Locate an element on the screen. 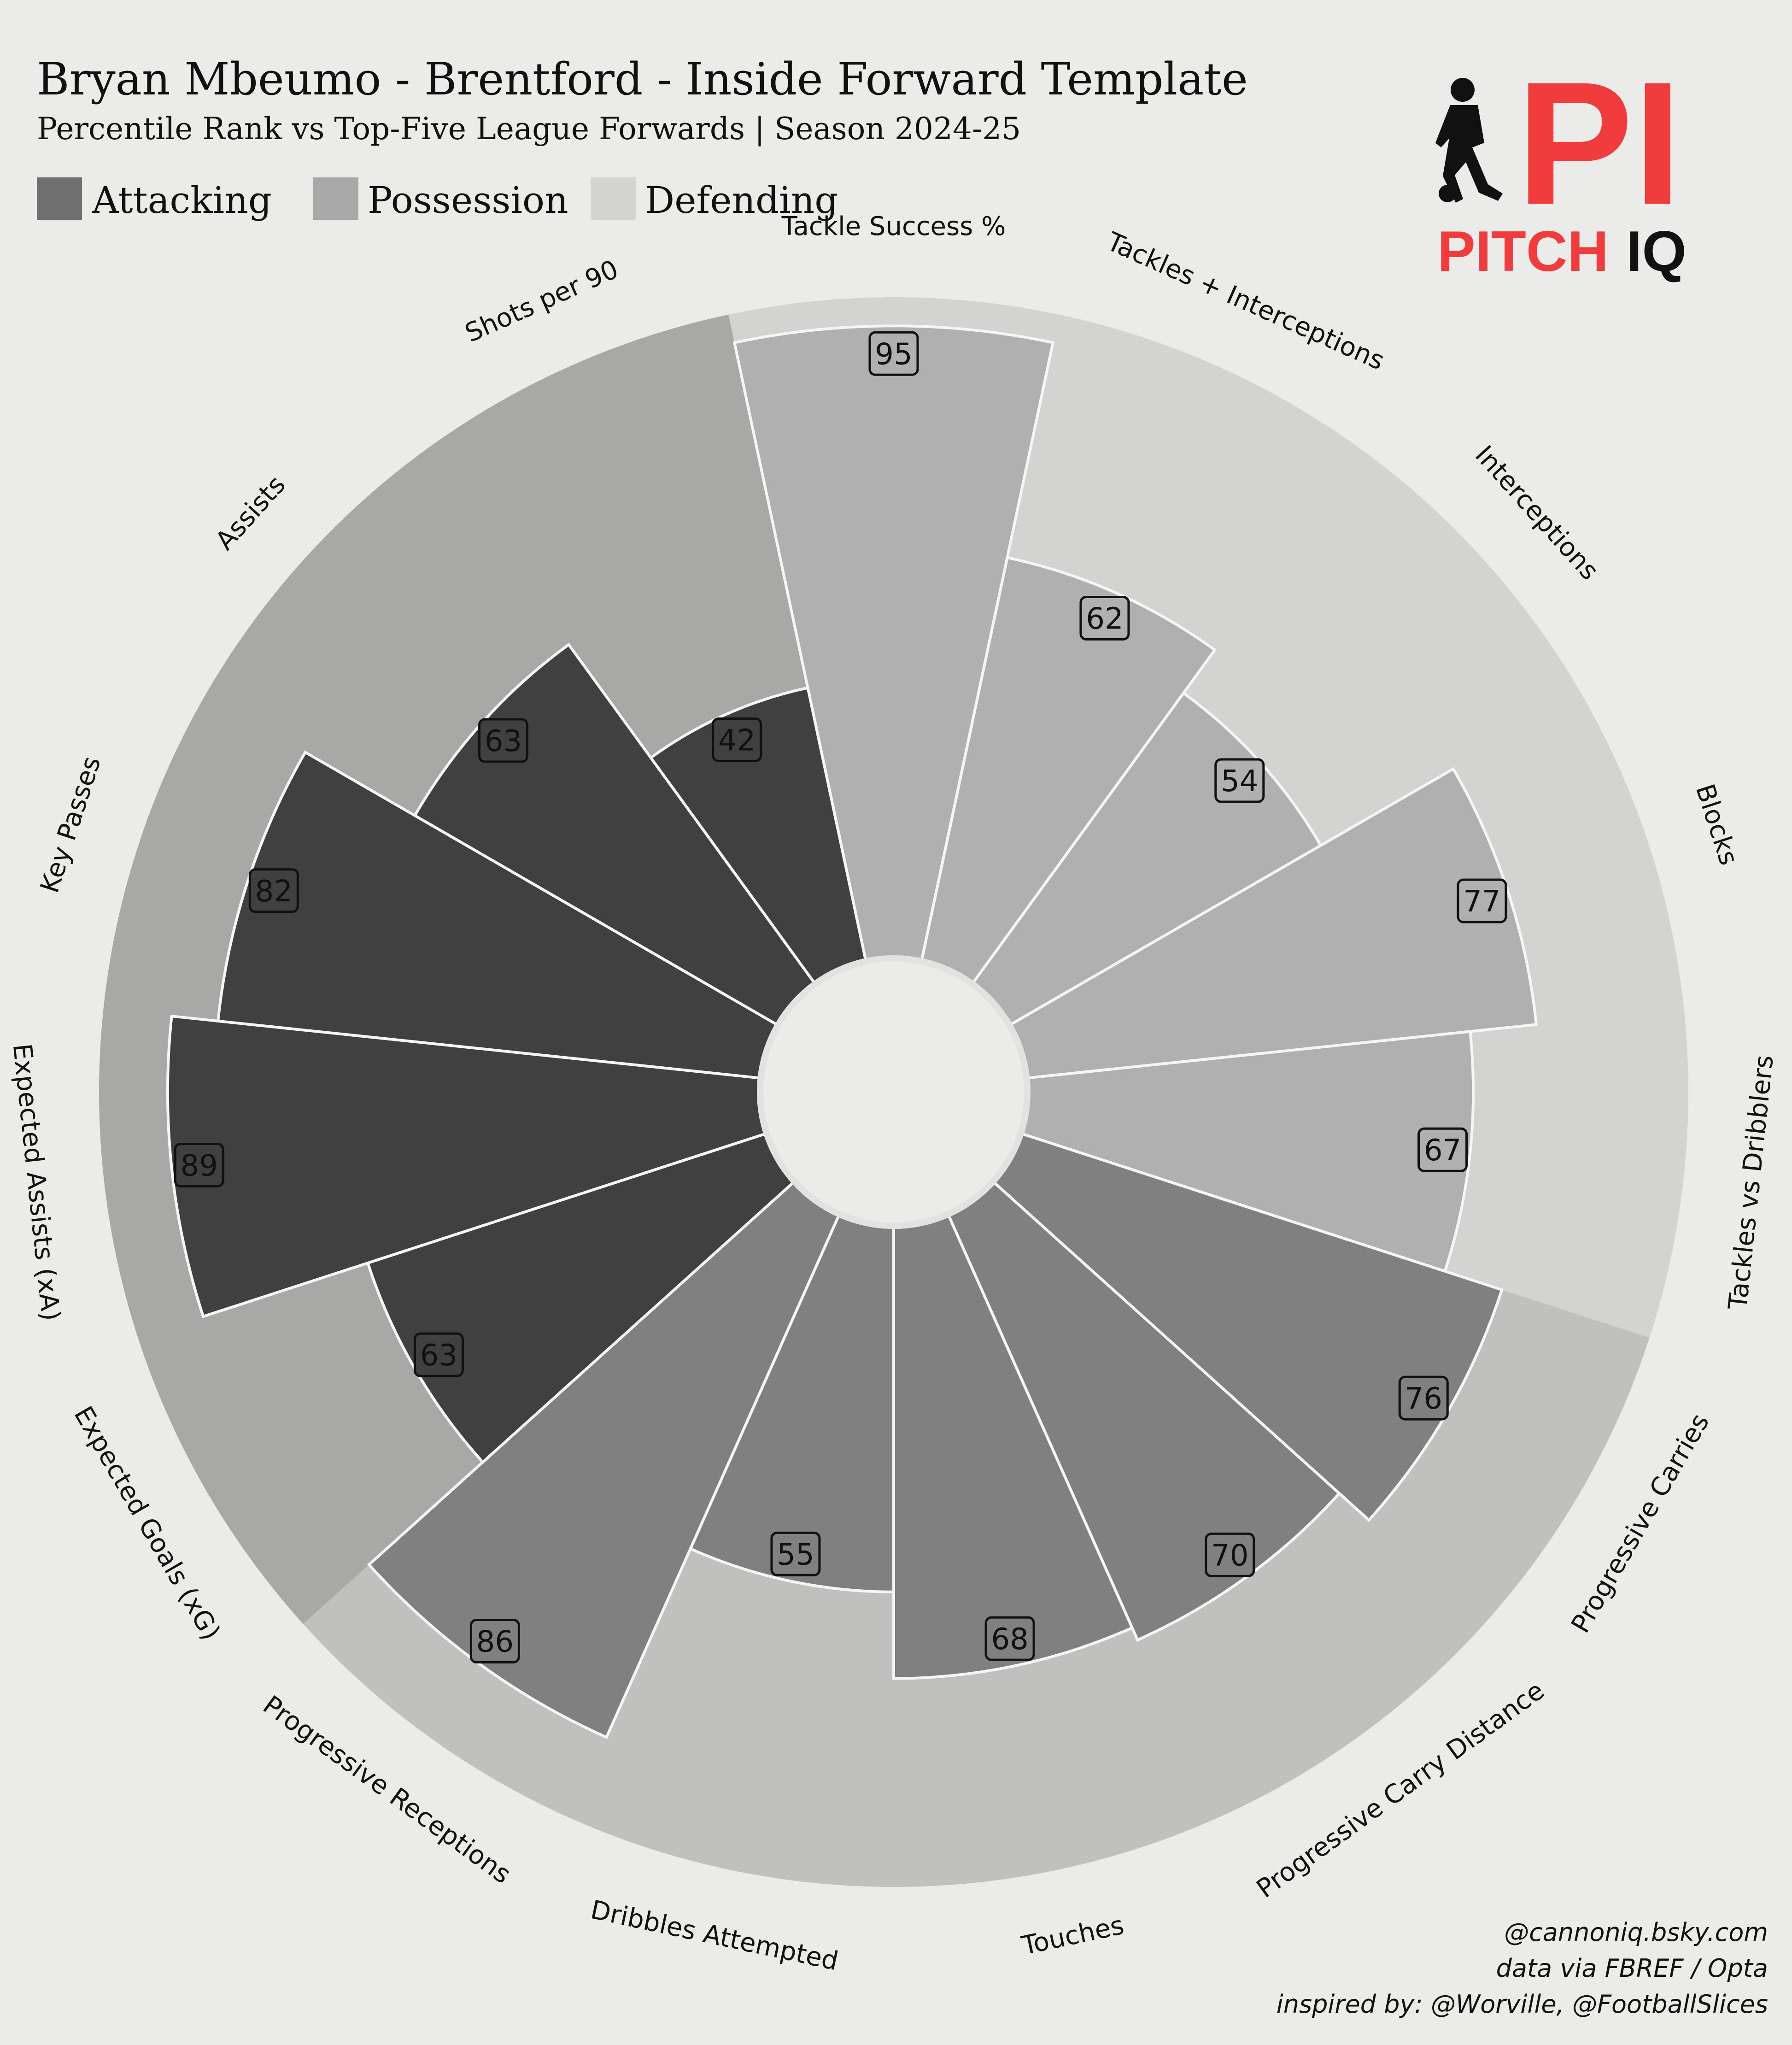 The width and height of the screenshot is (1792, 2045). value-label-tackles-vs-dribblers: 67 is located at coordinates (1442, 1149).